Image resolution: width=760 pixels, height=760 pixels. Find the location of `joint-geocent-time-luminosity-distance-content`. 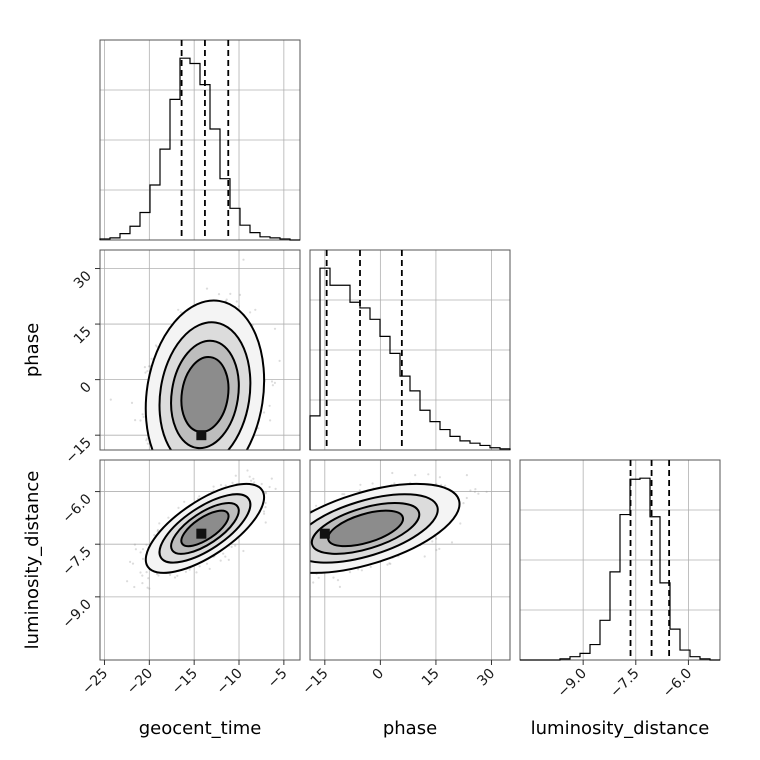

joint-geocent-time-luminosity-distance-content is located at coordinates (201, 529).